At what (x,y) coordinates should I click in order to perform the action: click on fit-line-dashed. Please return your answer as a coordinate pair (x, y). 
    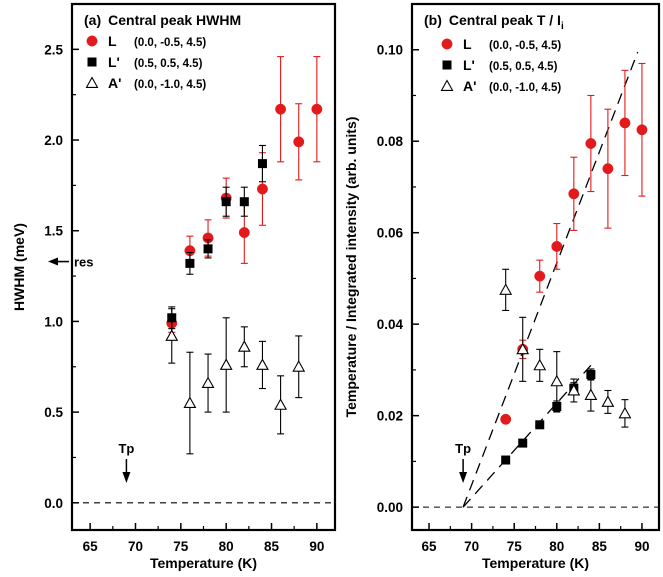
    Looking at the image, I should click on (527, 436).